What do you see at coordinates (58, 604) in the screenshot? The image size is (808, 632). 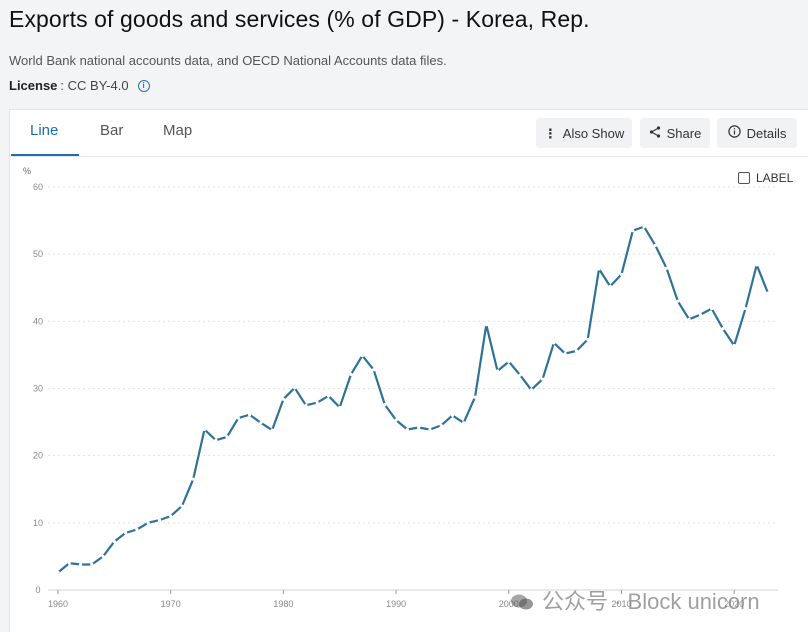 I see `x-tick-label: 1960` at bounding box center [58, 604].